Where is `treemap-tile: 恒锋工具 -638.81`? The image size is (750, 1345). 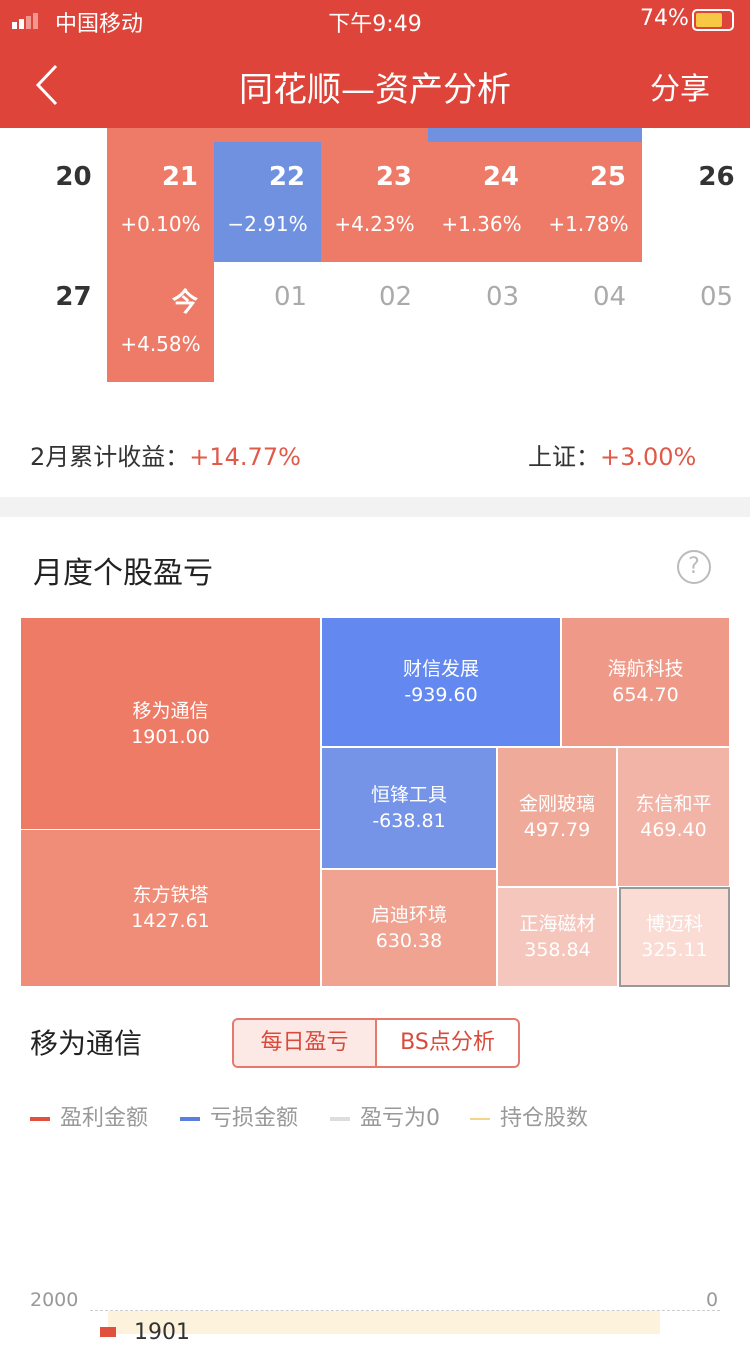 treemap-tile: 恒锋工具 -638.81 is located at coordinates (409, 808).